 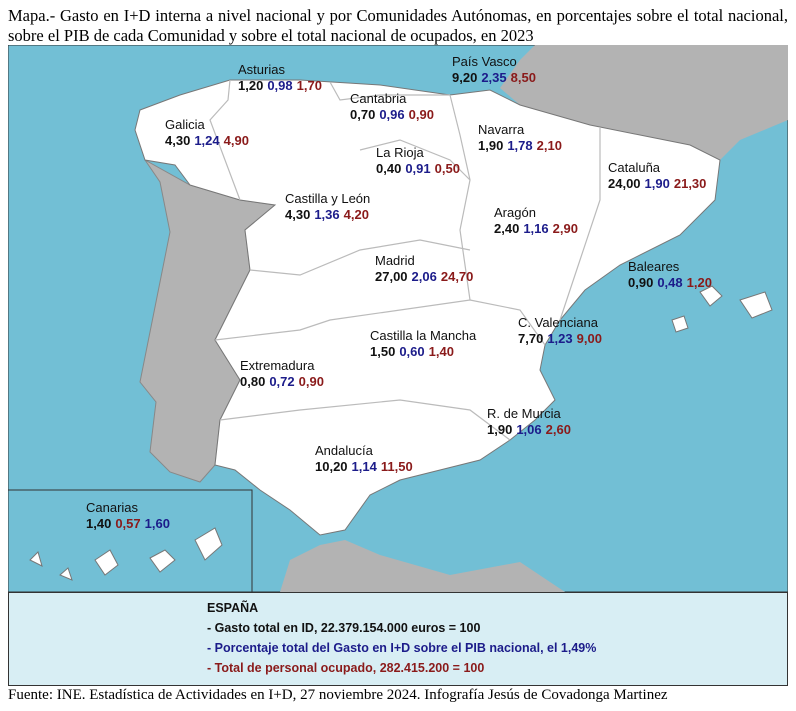 I want to click on region-value: 0,50, so click(x=447, y=168).